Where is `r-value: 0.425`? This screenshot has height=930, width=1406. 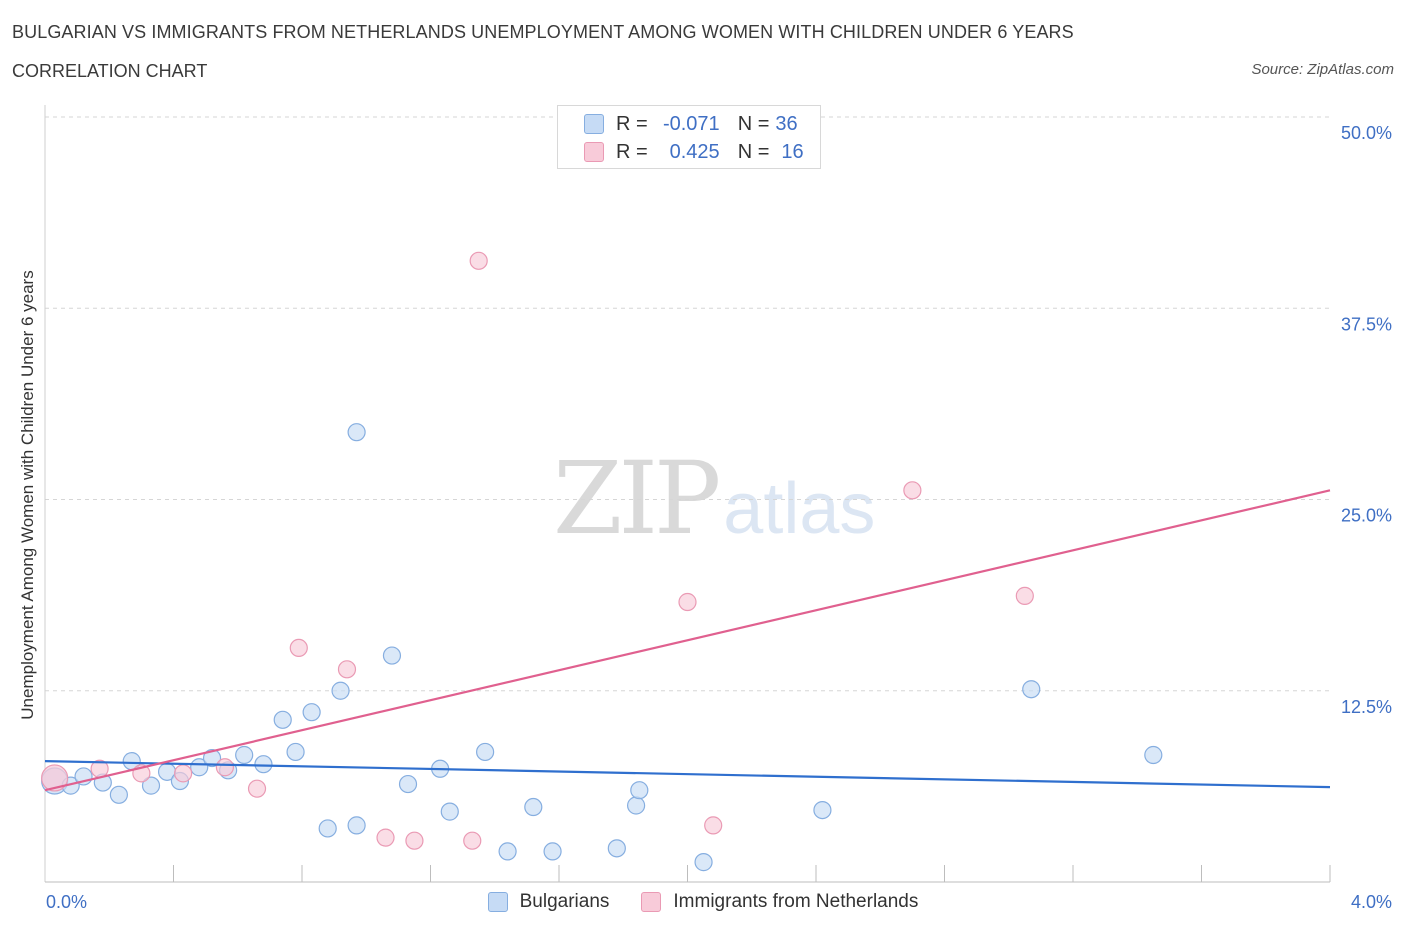 r-value: 0.425 is located at coordinates (694, 151).